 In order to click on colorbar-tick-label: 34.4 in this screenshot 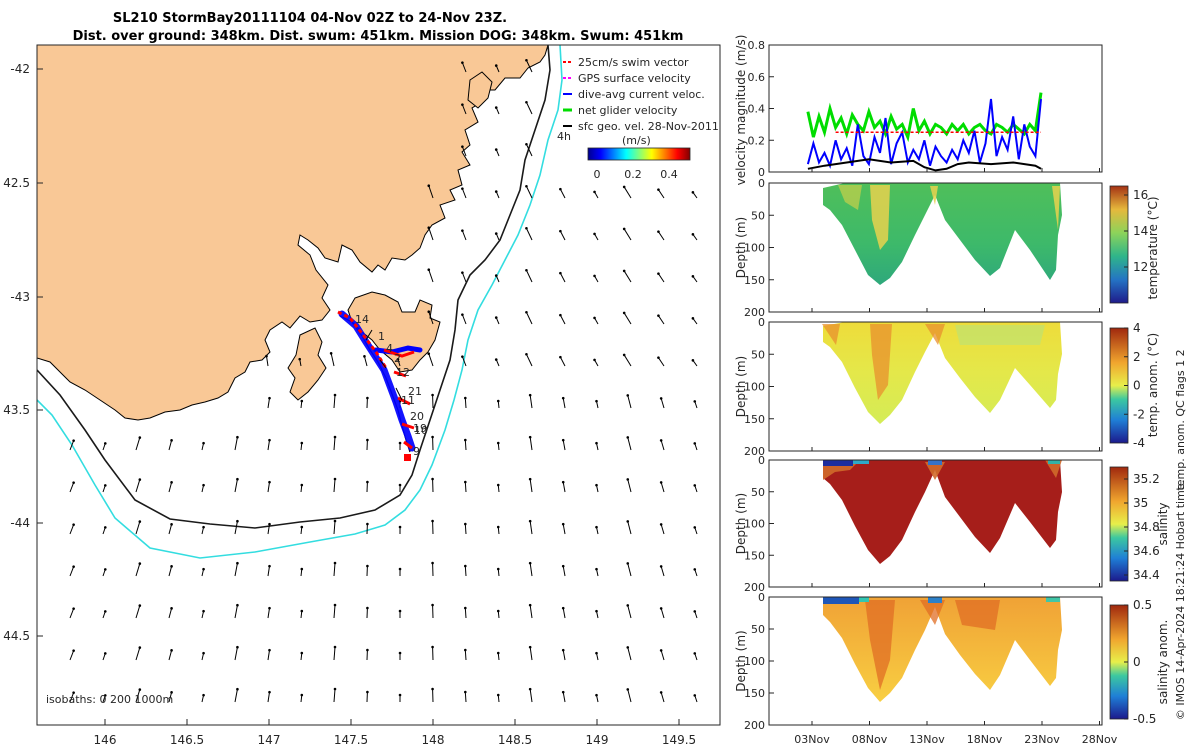, I will do `click(1146, 575)`.